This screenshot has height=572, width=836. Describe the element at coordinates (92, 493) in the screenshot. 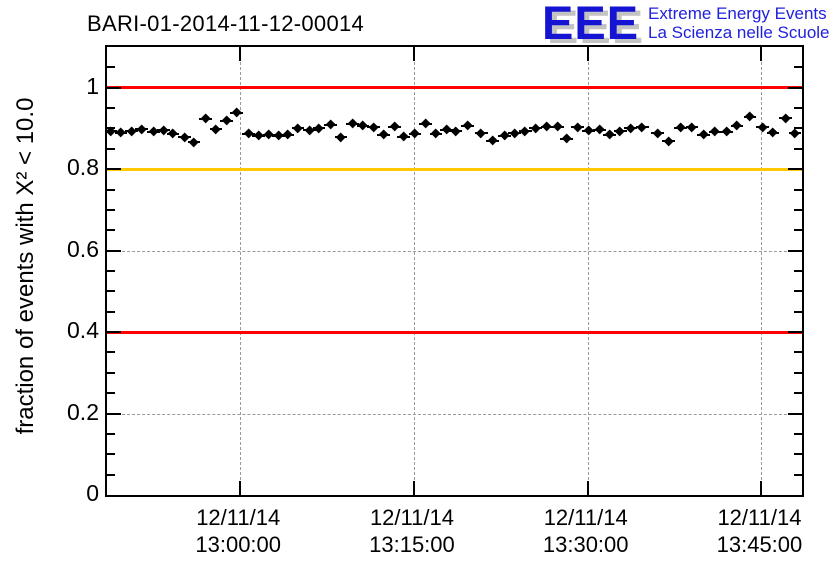

I see `y-tick-label: 0` at that location.